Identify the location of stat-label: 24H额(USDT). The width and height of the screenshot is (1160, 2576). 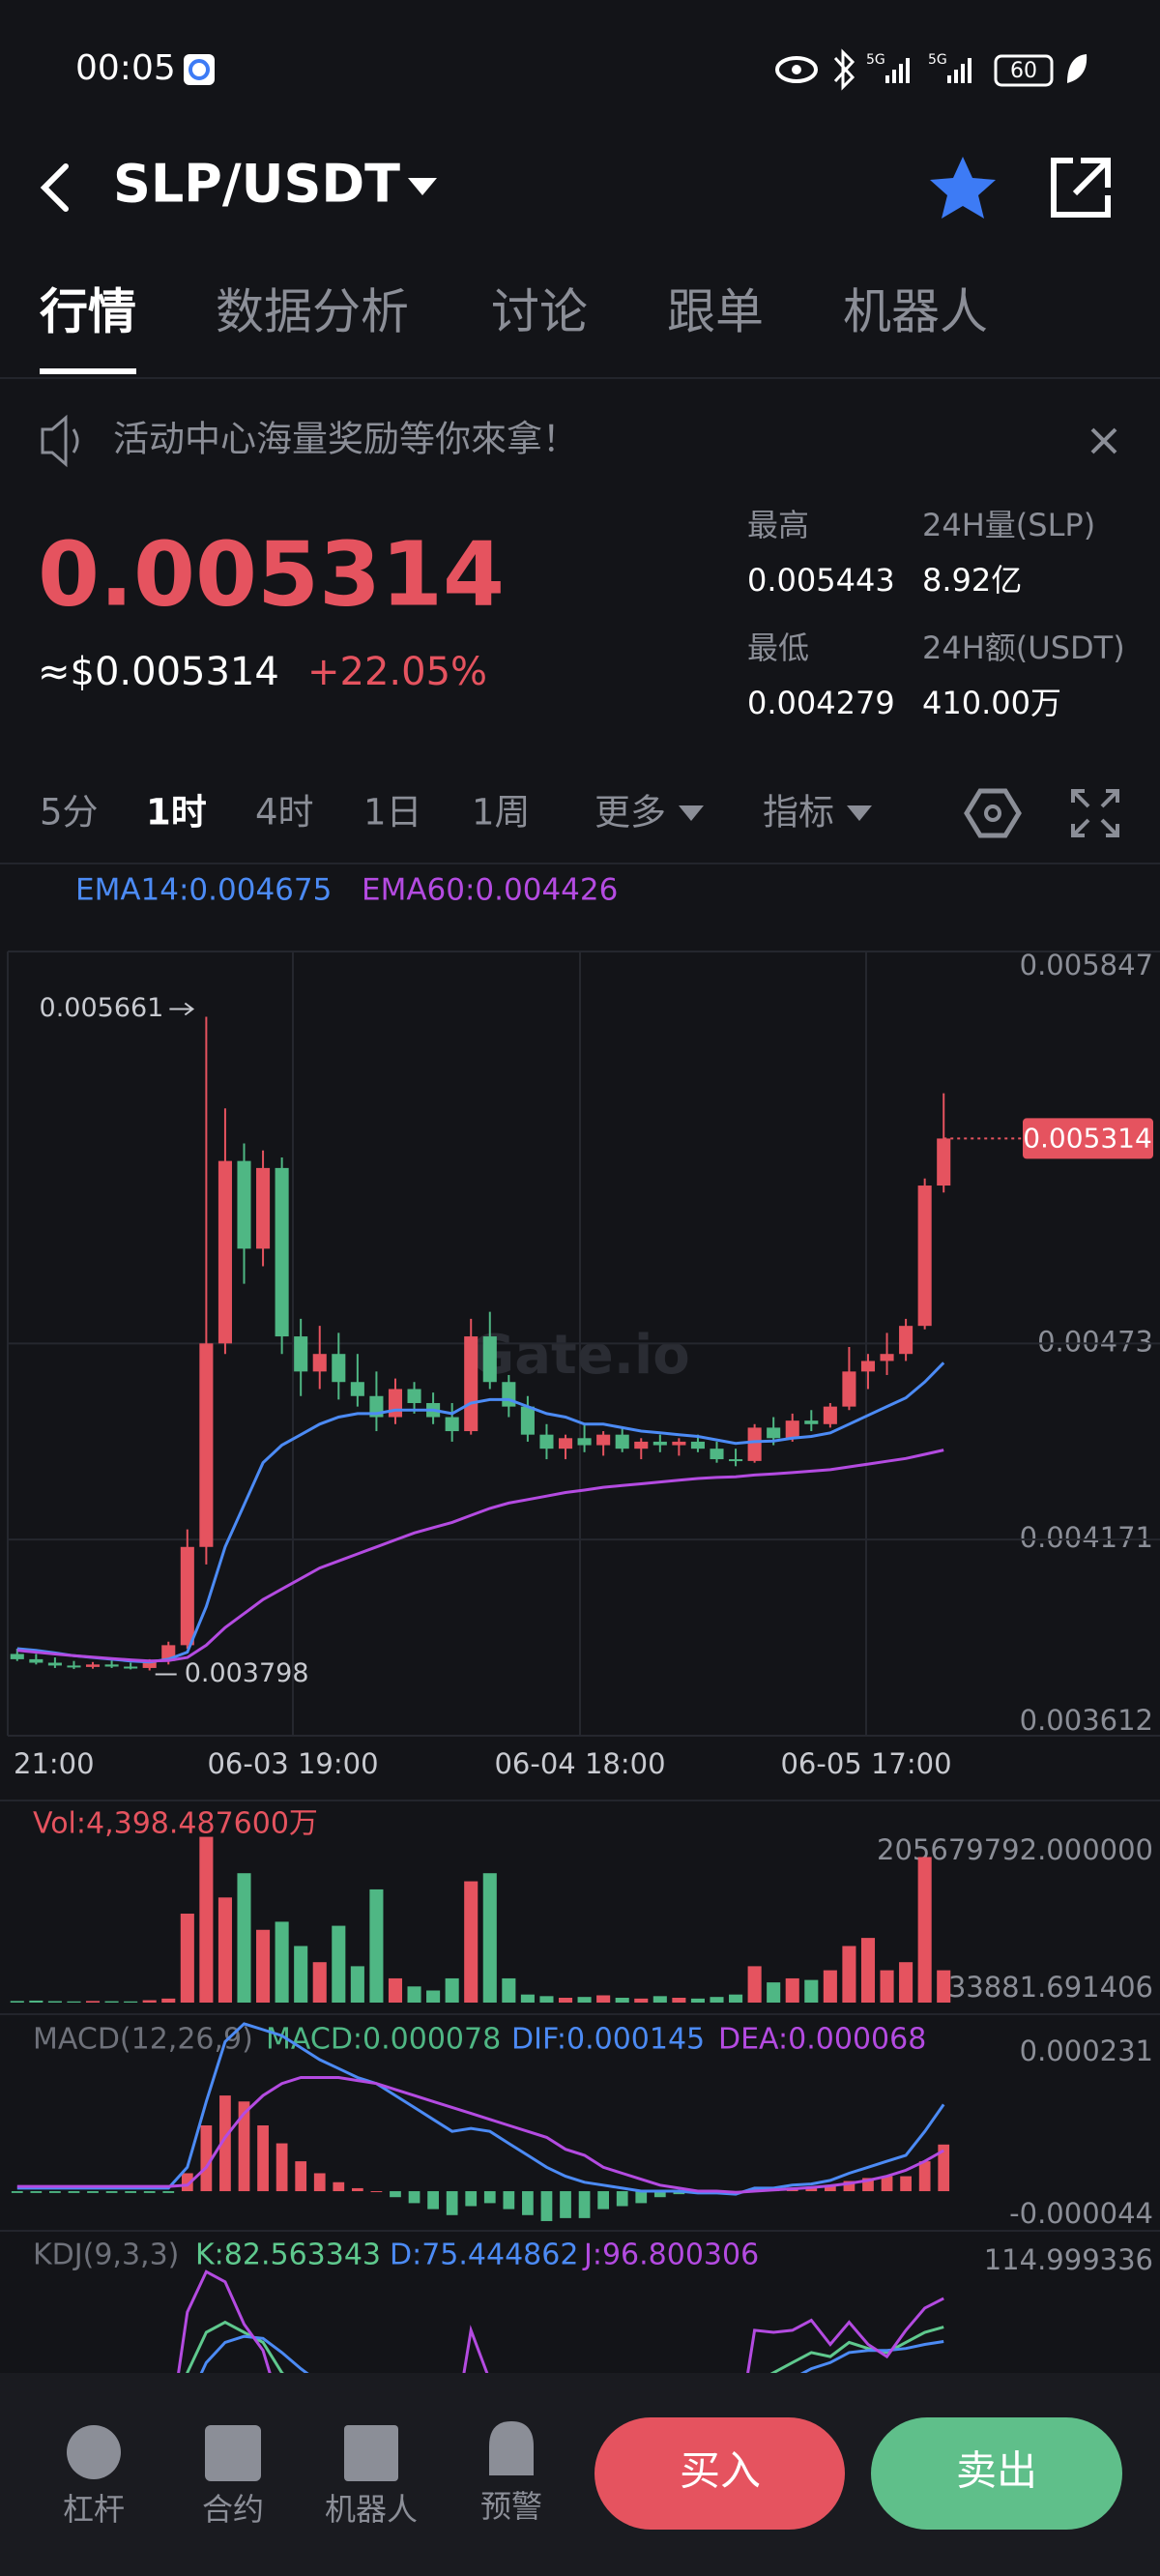
(1024, 647).